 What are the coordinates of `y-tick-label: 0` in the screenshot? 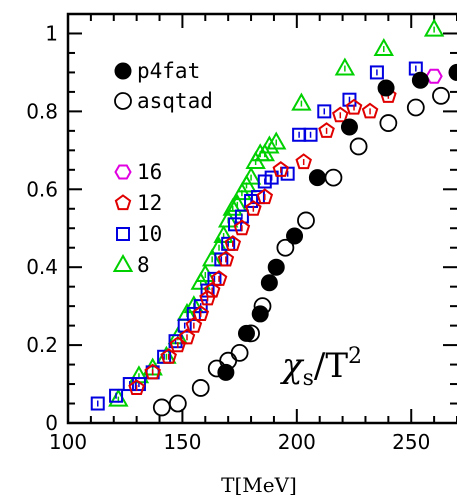 It's located at (51, 423).